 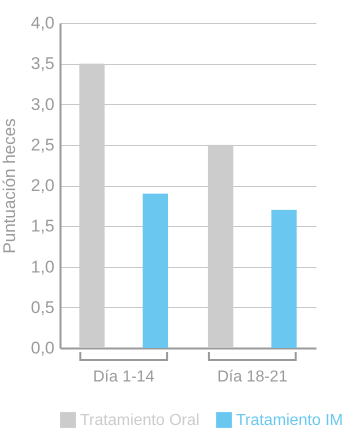 What do you see at coordinates (42, 348) in the screenshot?
I see `y-tick-label: 0,0` at bounding box center [42, 348].